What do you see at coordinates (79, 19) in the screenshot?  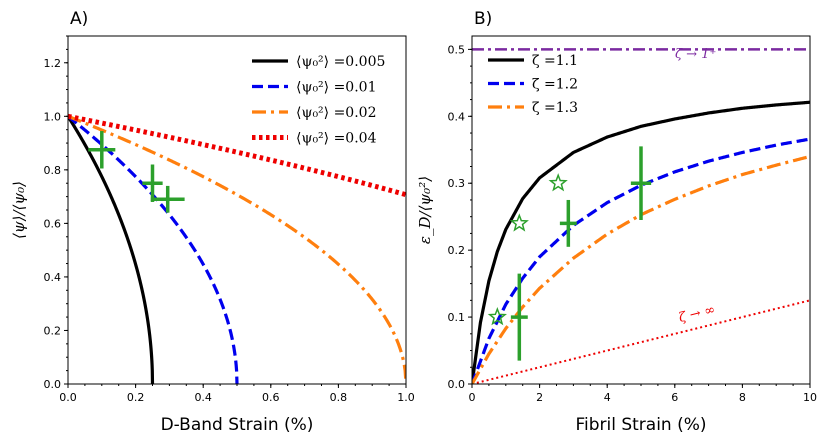 I see `panel-a-label: A)` at bounding box center [79, 19].